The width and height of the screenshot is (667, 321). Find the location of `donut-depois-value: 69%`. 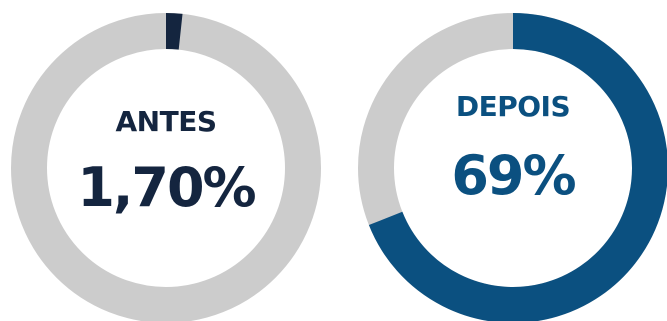

donut-depois-value: 69% is located at coordinates (513, 175).